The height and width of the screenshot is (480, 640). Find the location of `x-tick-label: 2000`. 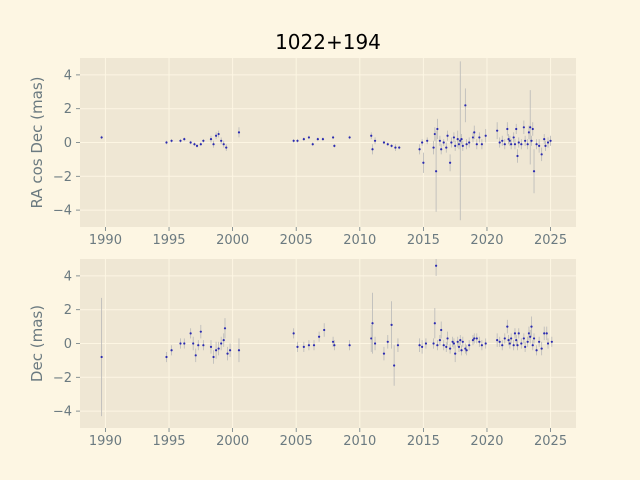

x-tick-label: 2000 is located at coordinates (232, 240).